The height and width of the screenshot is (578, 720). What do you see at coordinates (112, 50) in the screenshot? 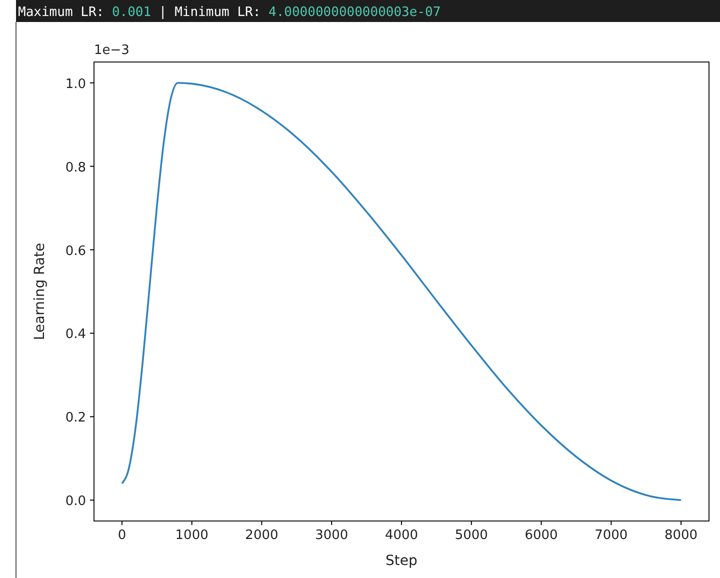
I see `text: 1e−3` at bounding box center [112, 50].